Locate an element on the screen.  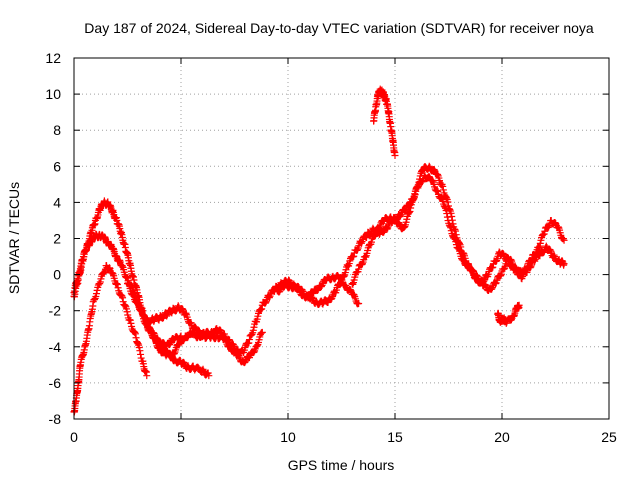
x-tick-label: 15 is located at coordinates (395, 437).